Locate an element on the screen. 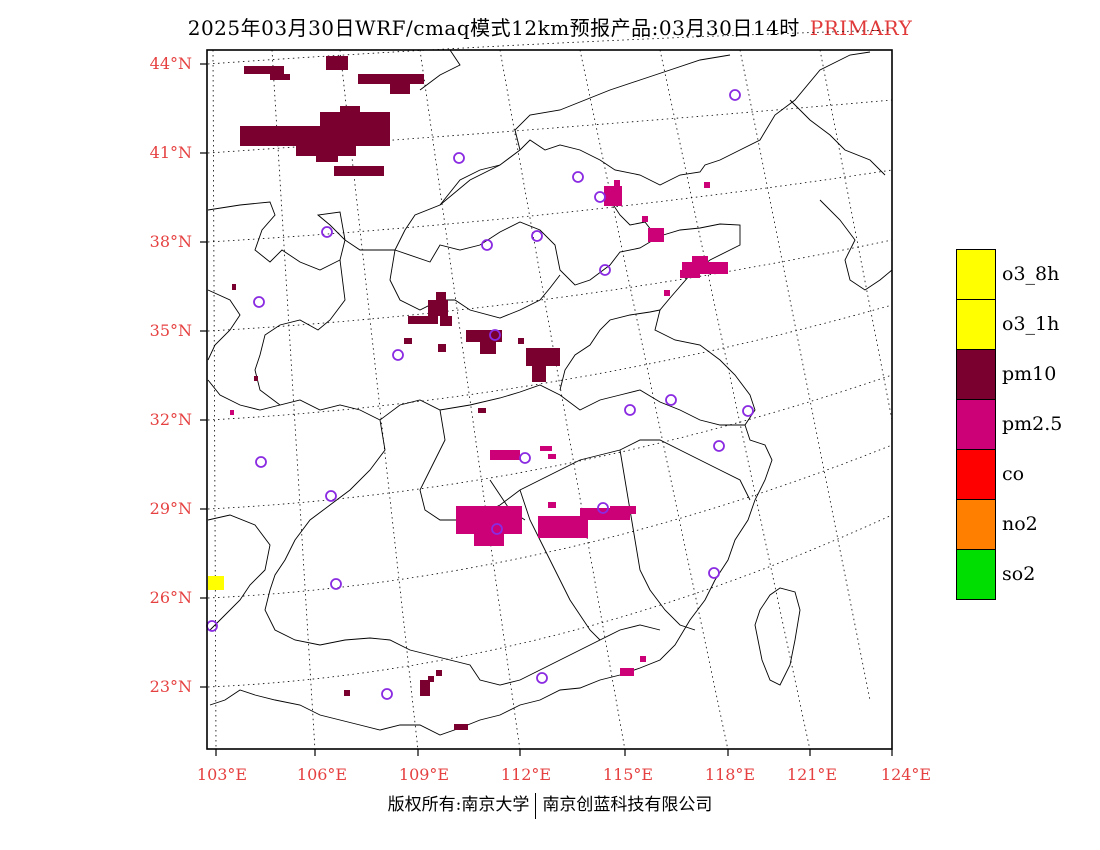  lon-label-109: 109°E is located at coordinates (424, 774).